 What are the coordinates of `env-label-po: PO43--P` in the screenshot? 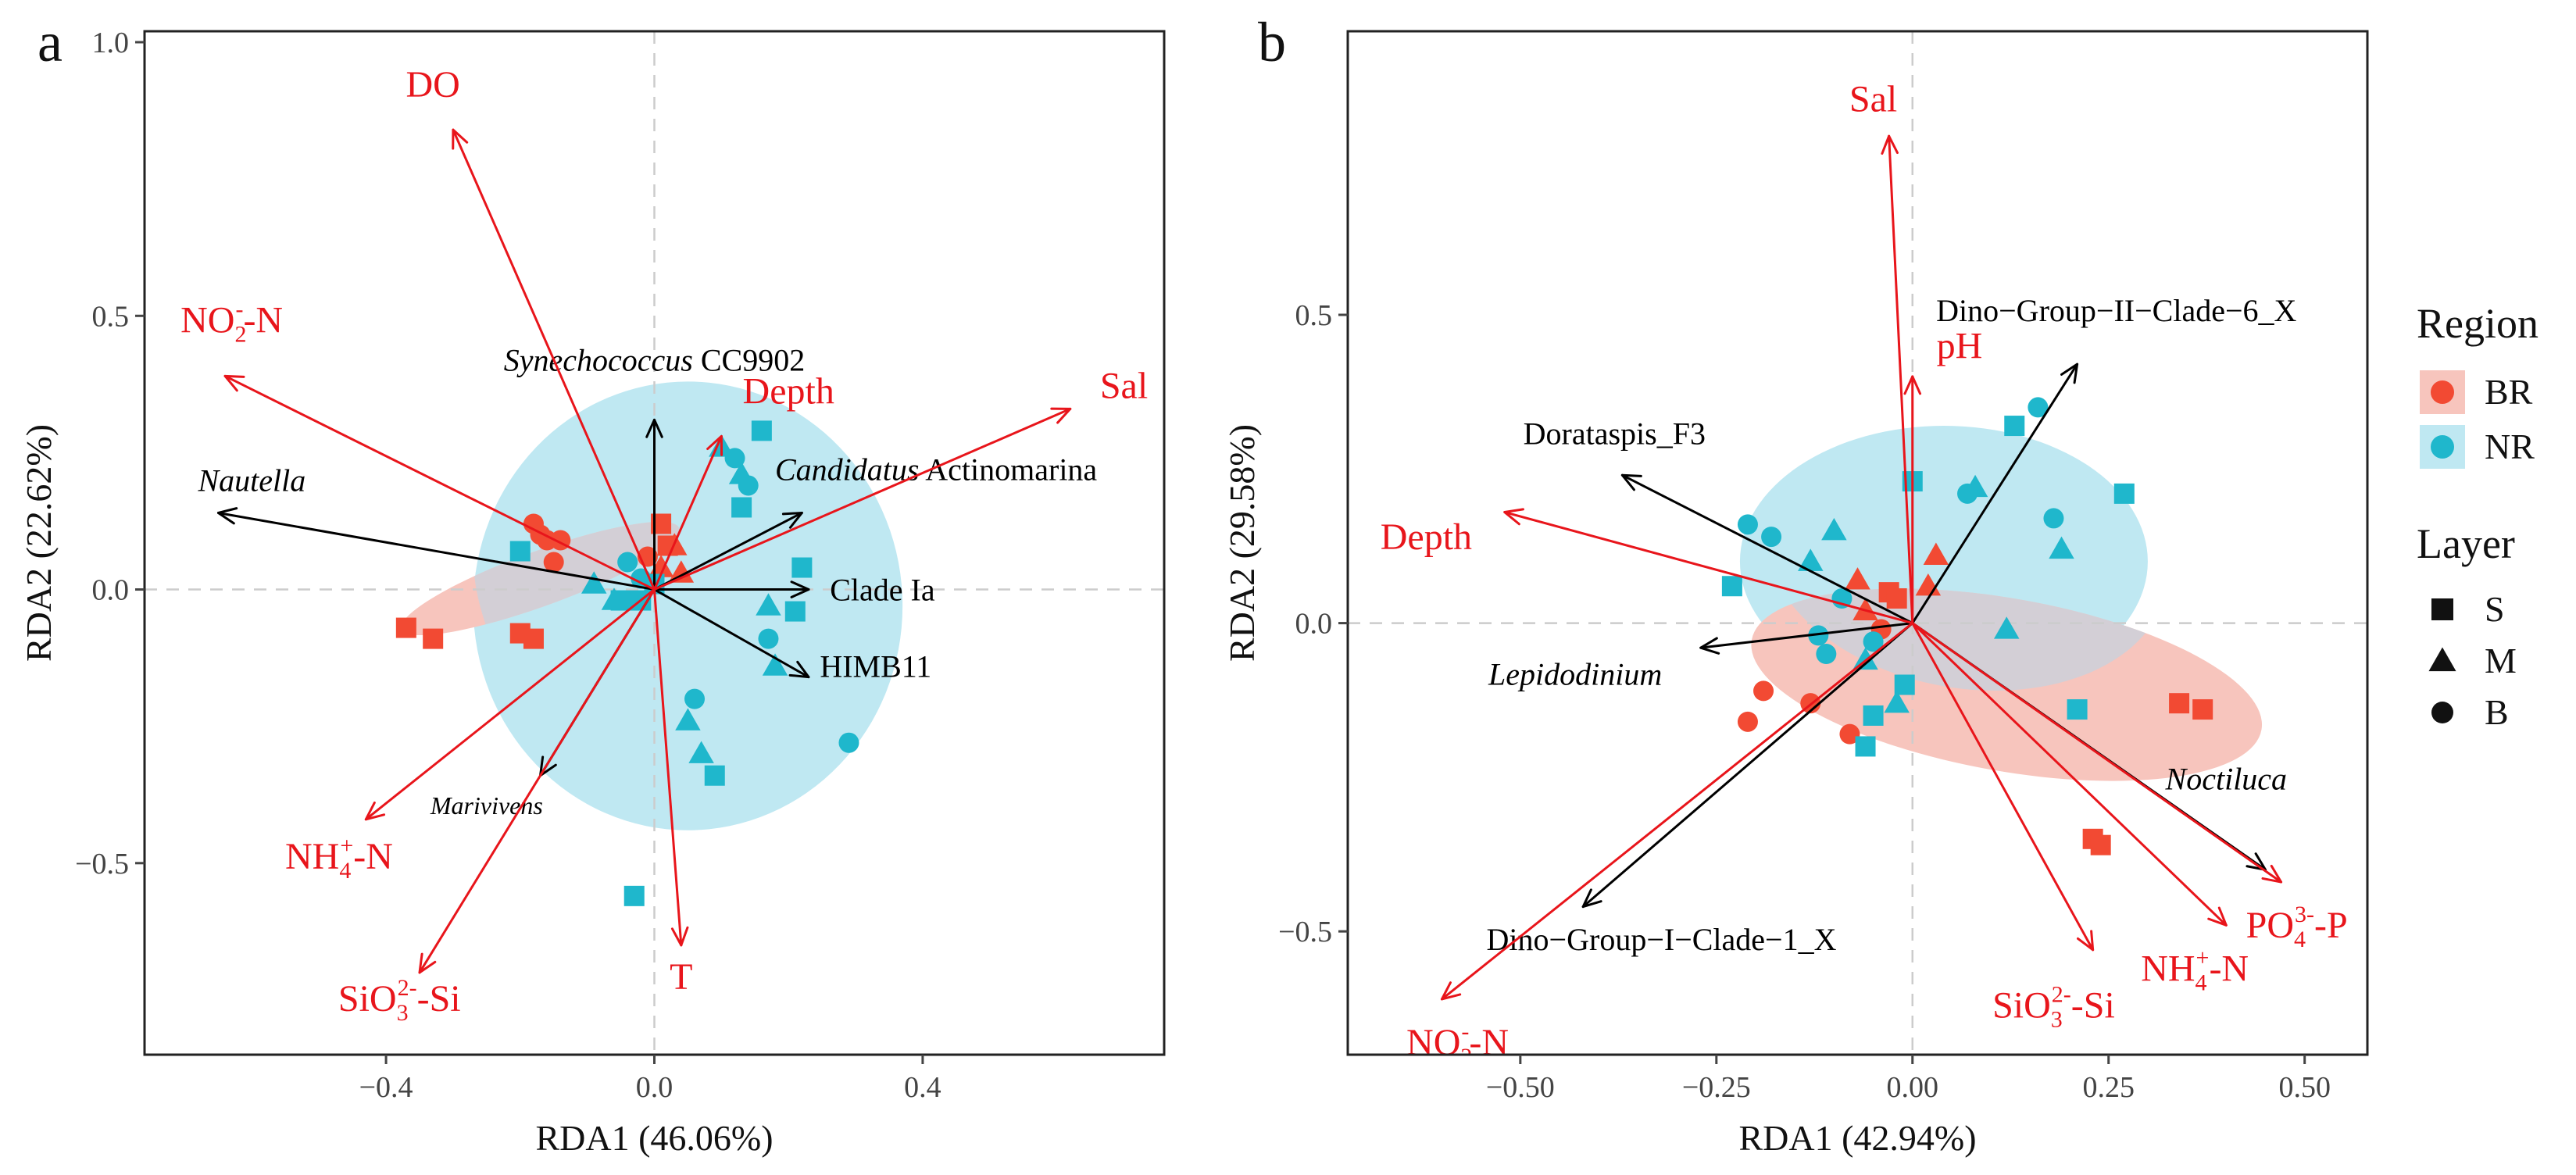 It's located at (2297, 927).